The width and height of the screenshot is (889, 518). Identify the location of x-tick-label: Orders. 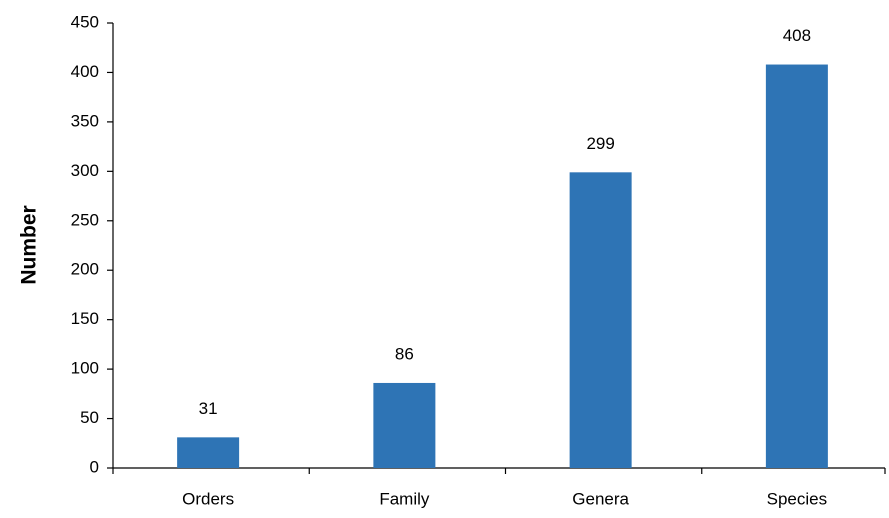
(208, 498).